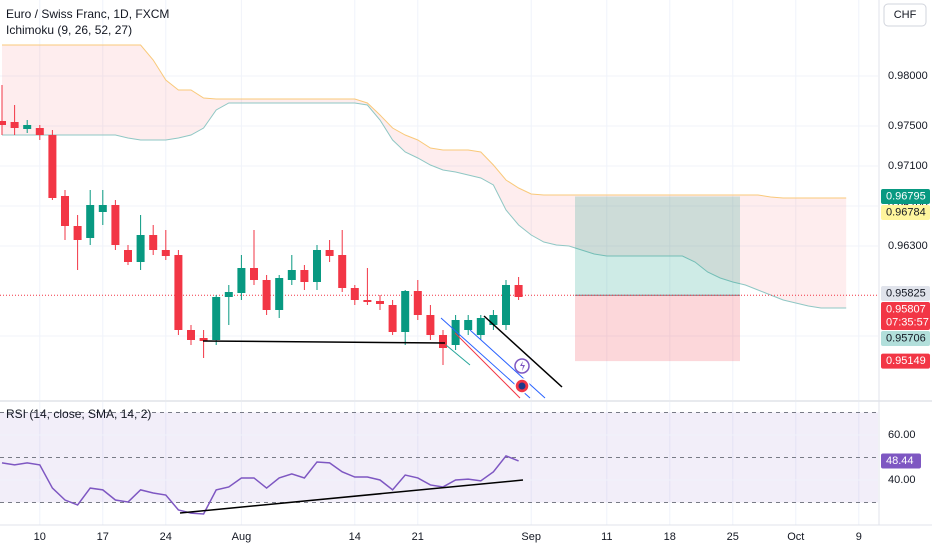  What do you see at coordinates (657, 246) in the screenshot?
I see `profit-zone` at bounding box center [657, 246].